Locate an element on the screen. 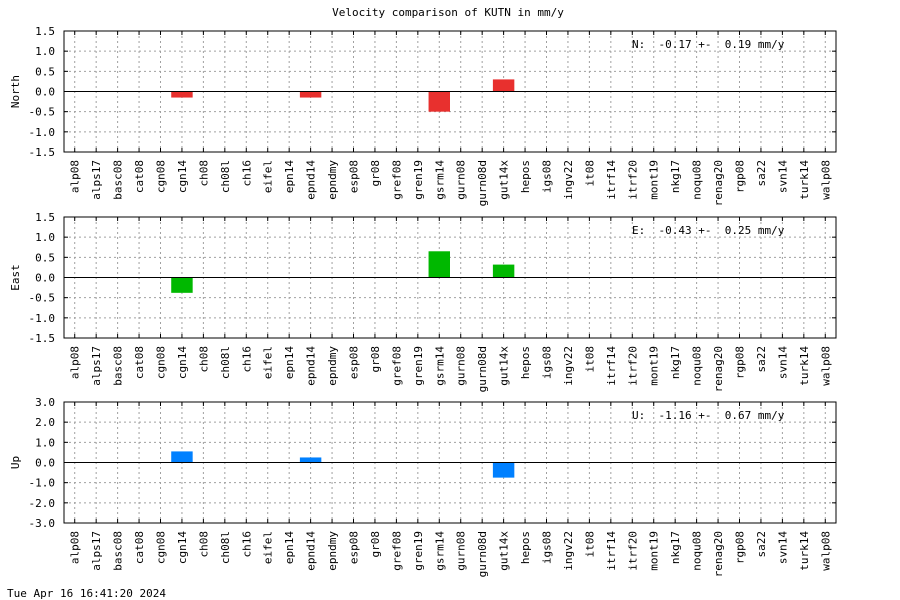 The image size is (900, 600). stats-annotation: N: -0.17 +- 0.19 mm/y is located at coordinates (708, 44).